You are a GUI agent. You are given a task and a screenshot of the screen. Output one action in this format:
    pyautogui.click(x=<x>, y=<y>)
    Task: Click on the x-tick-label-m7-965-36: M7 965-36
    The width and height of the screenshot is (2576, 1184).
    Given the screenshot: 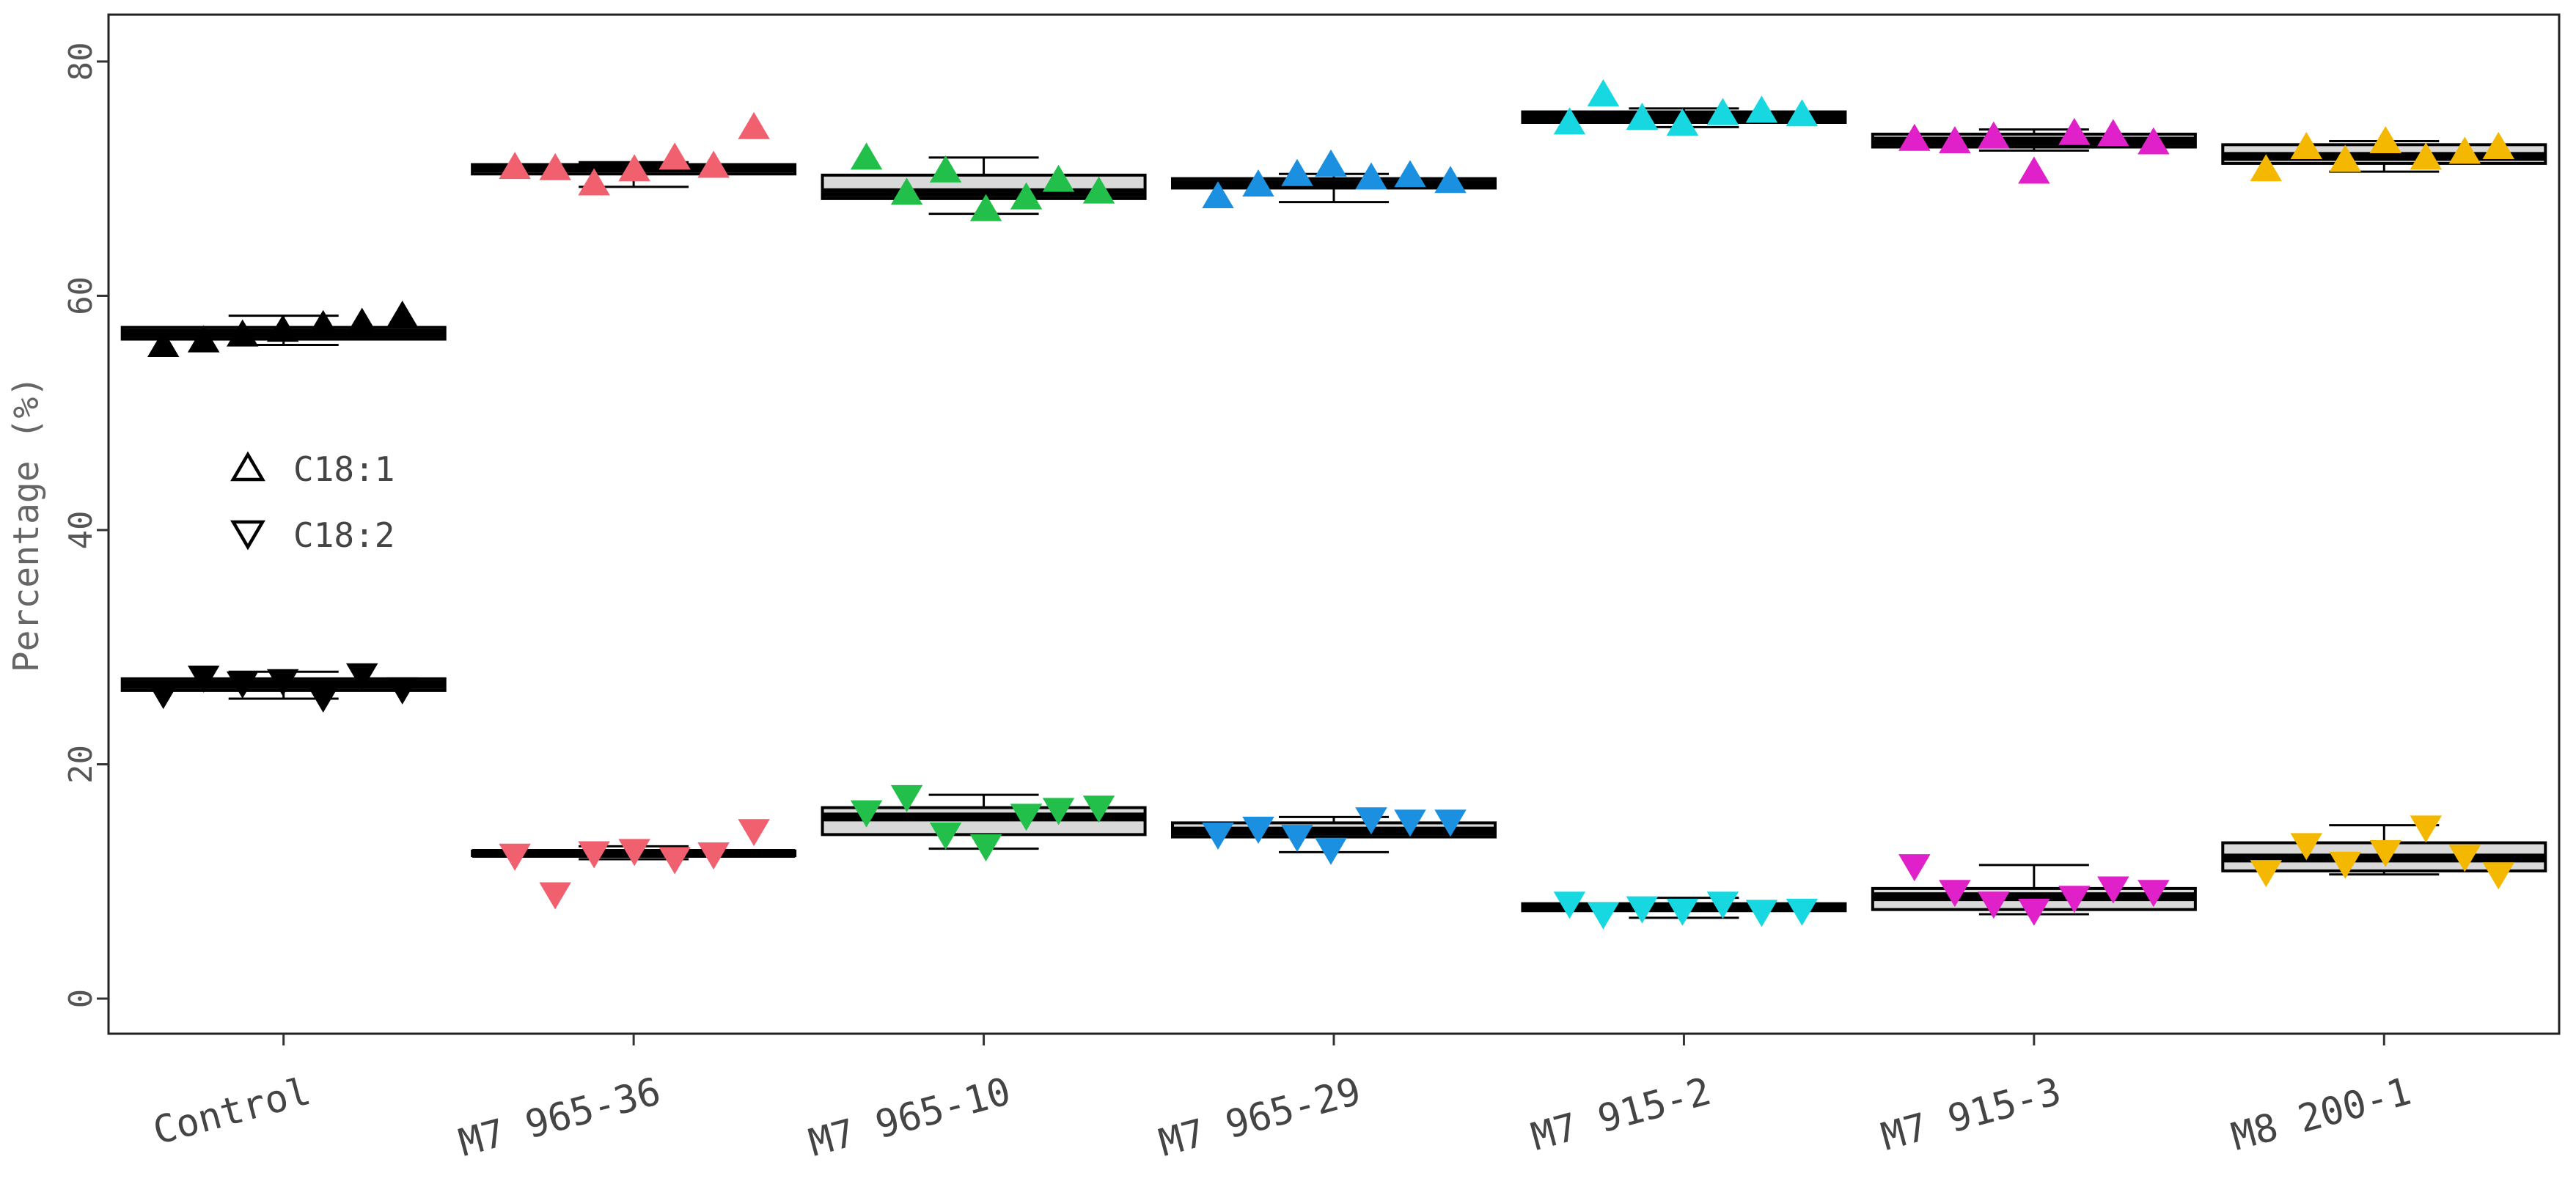 What is the action you would take?
    pyautogui.click(x=561, y=1118)
    